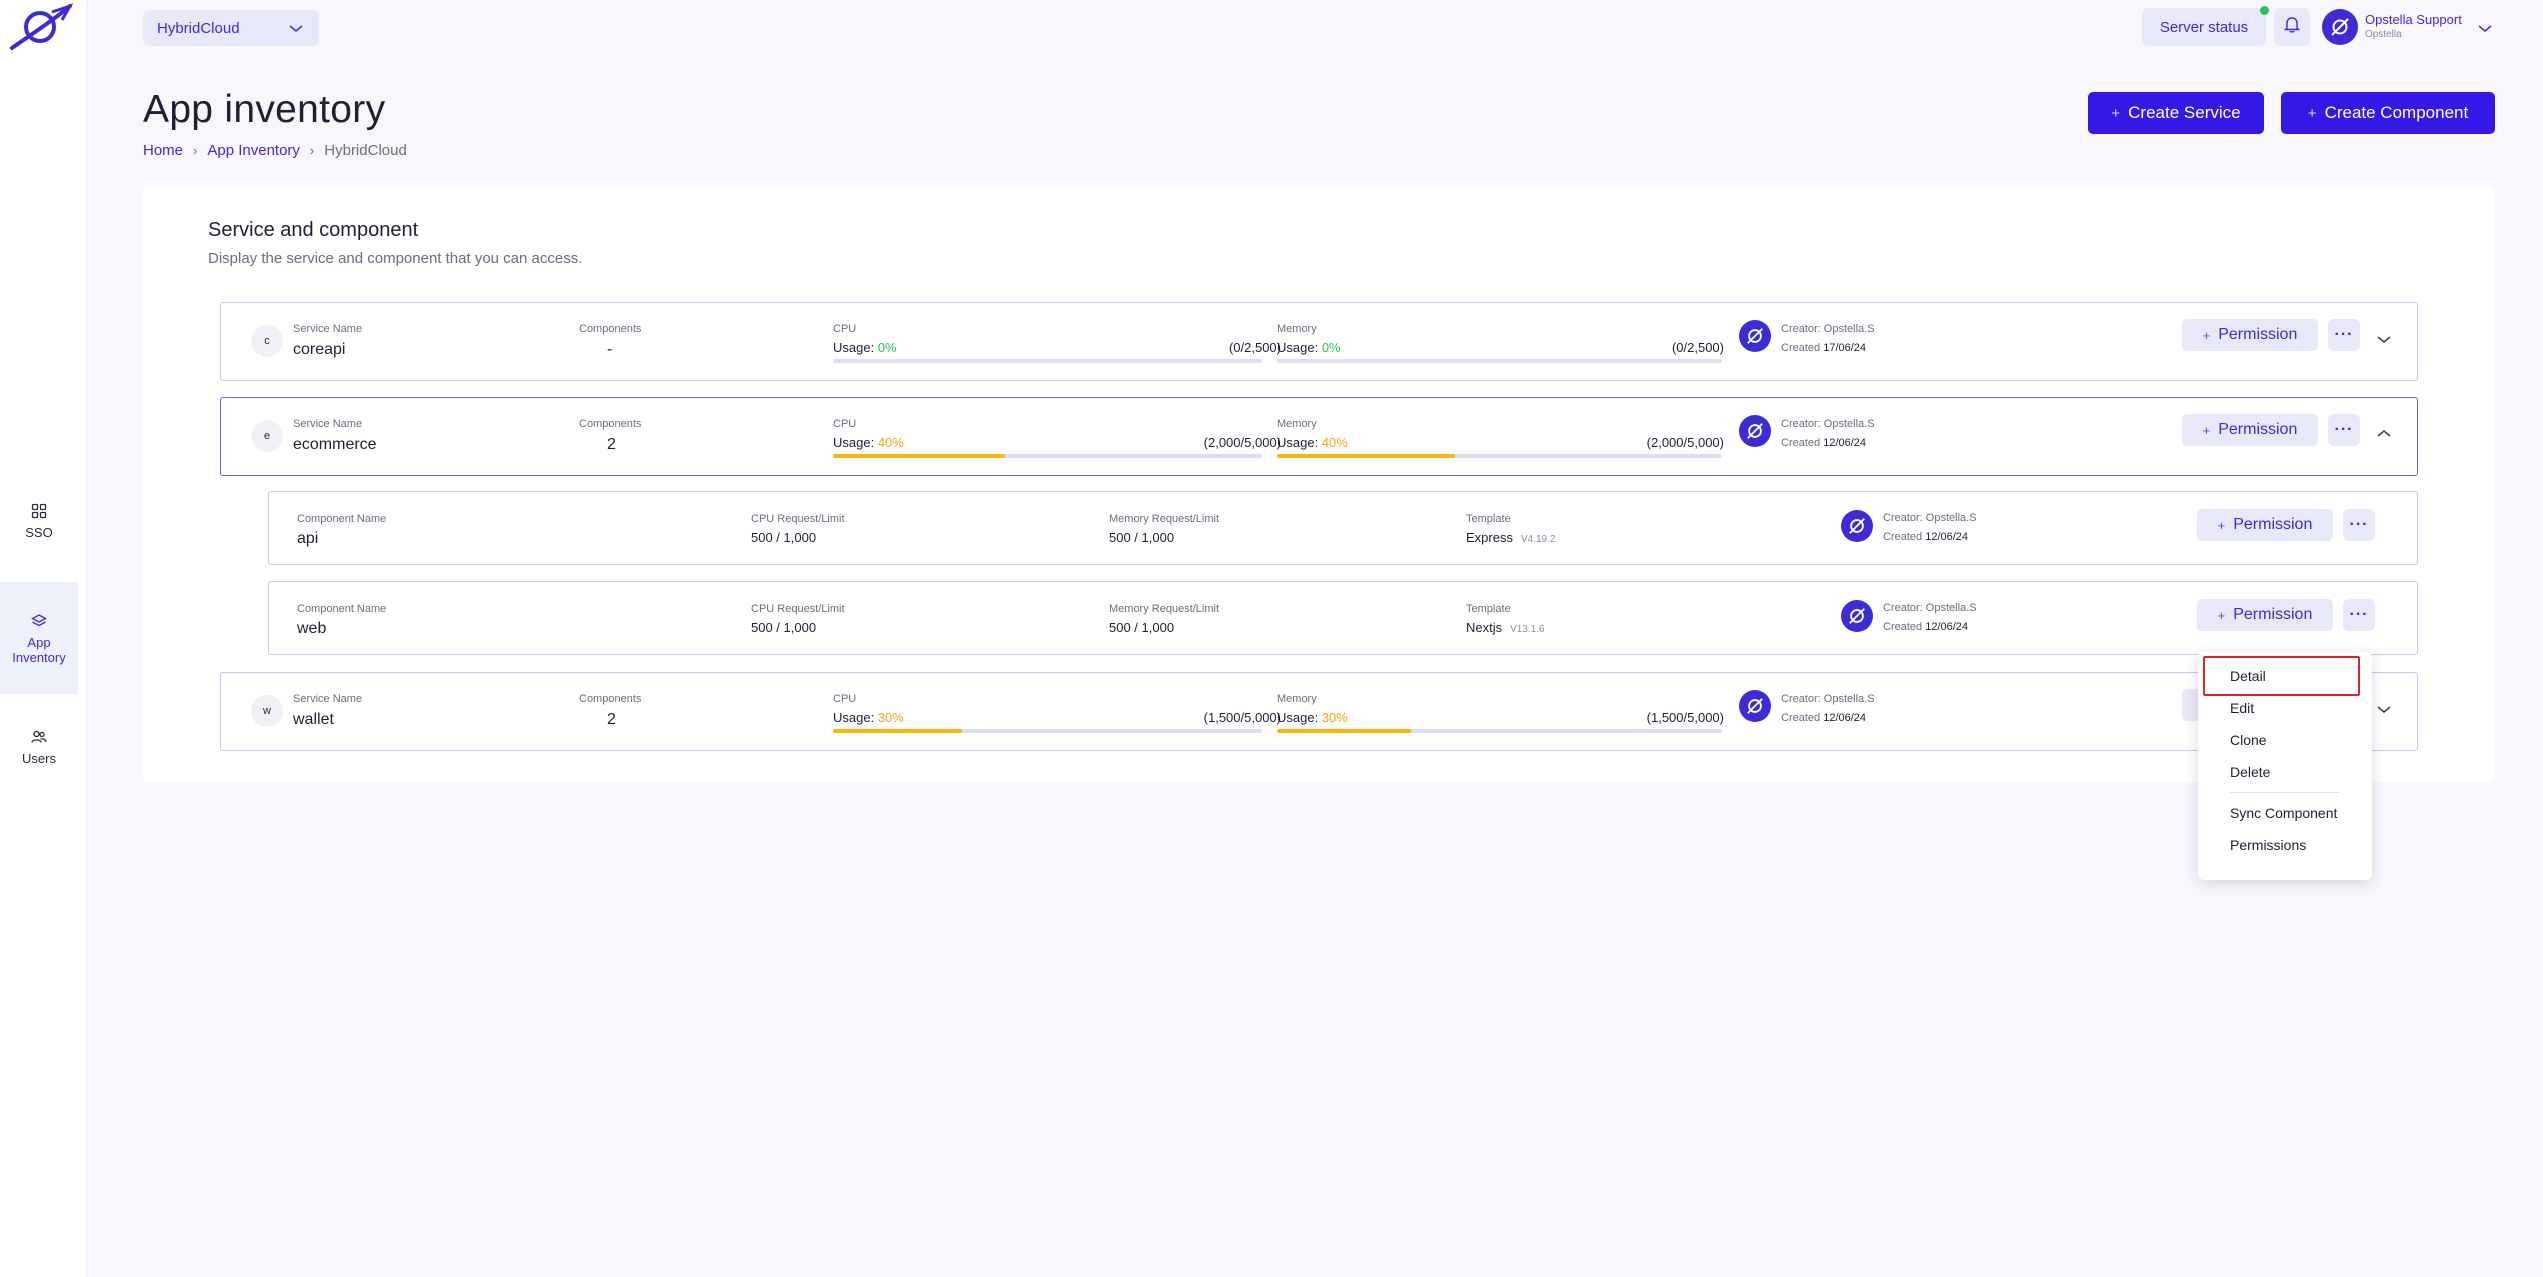 This screenshot has height=1277, width=2543. I want to click on service-name: ecommerce, so click(335, 444).